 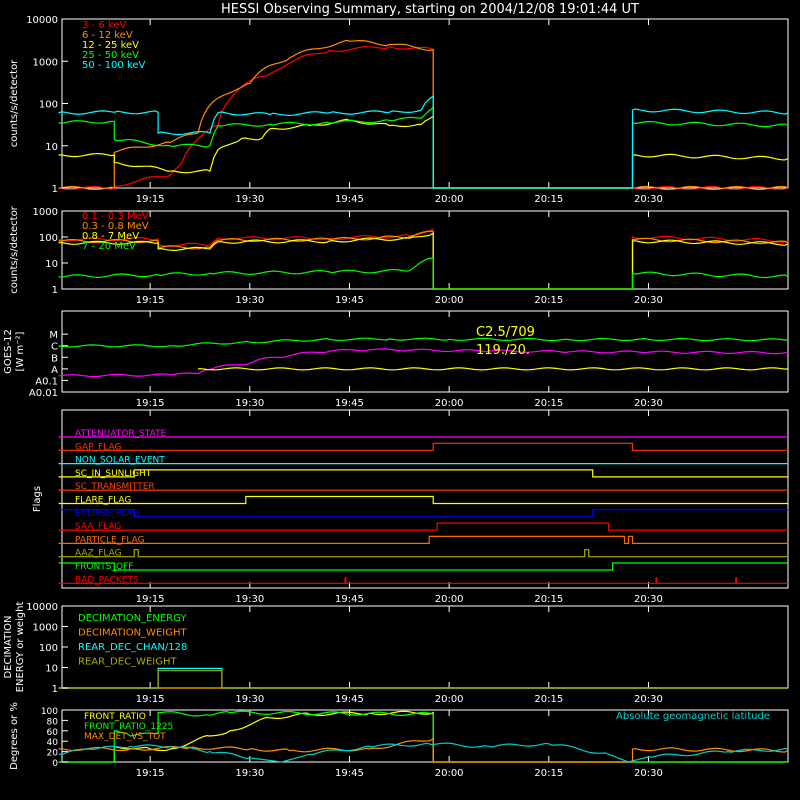 I want to click on goes-xtick-label: 20:00, so click(x=449, y=403).